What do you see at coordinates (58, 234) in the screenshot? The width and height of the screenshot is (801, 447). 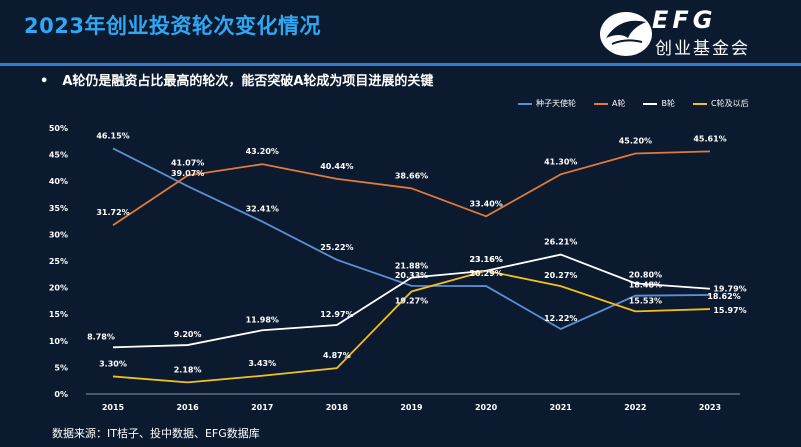 I see `y-tick-label: 30%` at bounding box center [58, 234].